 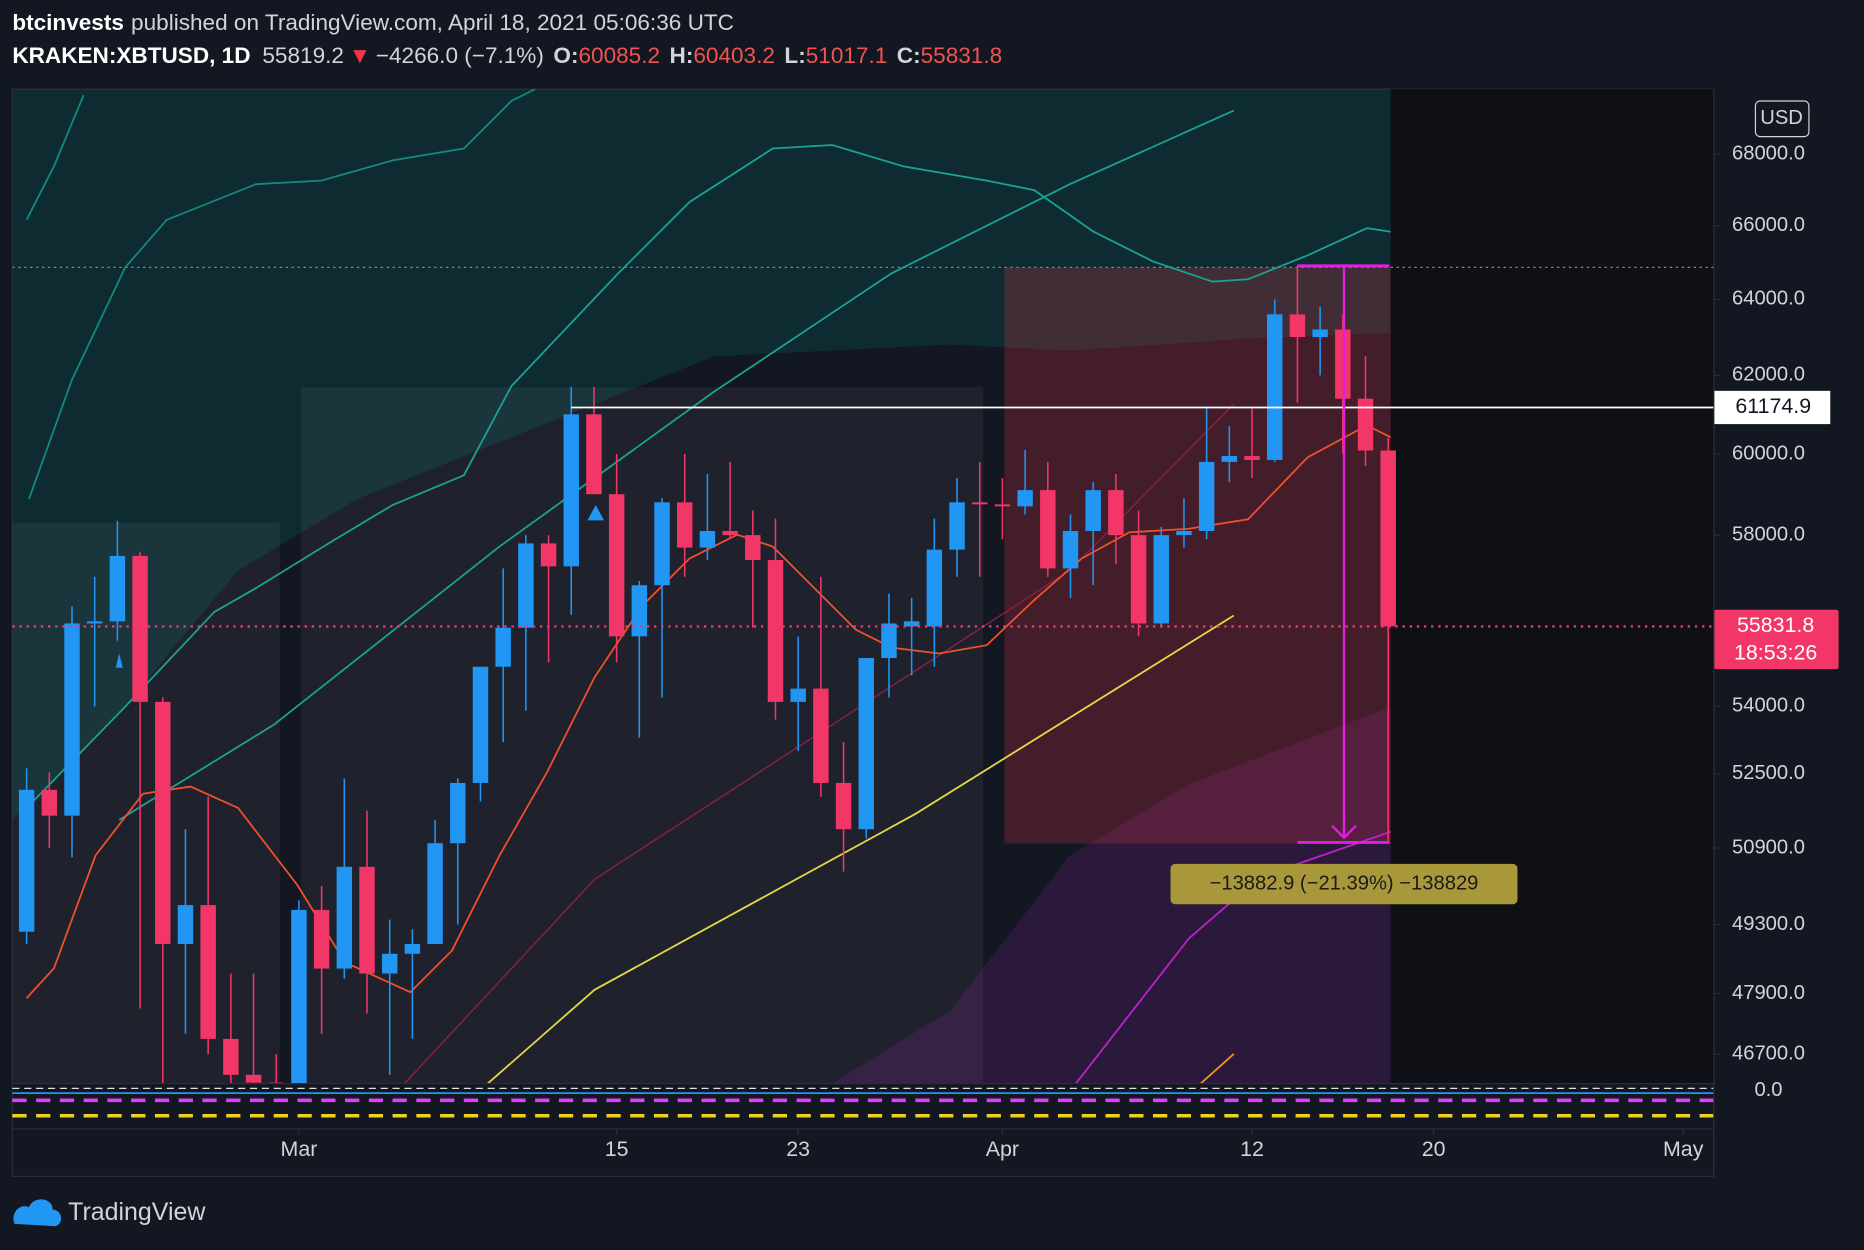 I want to click on price-label: 55831.8, so click(x=1775, y=625).